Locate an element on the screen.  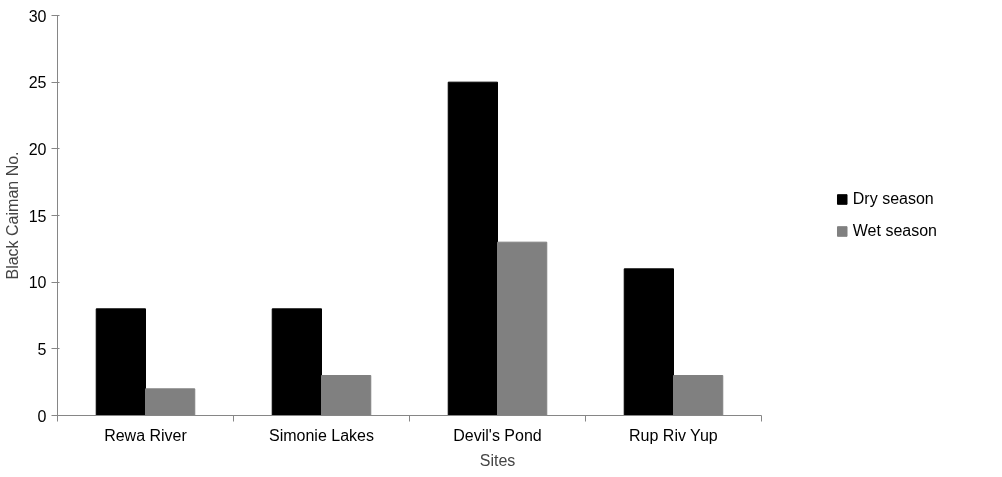
x-tick-label: Rewa River is located at coordinates (146, 435).